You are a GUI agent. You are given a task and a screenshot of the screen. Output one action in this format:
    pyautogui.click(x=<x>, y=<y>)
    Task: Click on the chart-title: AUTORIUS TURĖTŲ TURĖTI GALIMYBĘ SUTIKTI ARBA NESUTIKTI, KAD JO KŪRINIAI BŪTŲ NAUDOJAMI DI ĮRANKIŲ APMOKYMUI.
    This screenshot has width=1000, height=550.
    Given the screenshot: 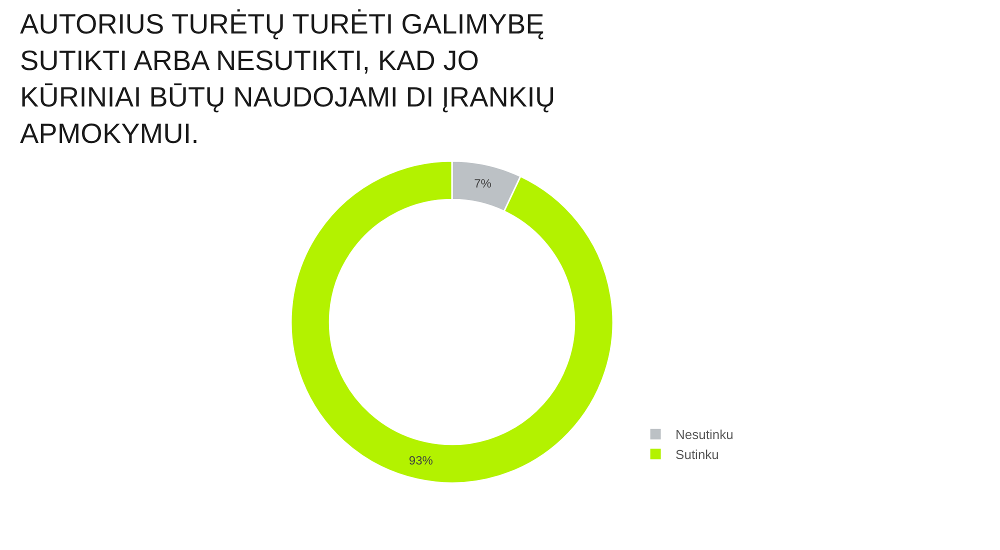 What is the action you would take?
    pyautogui.click(x=288, y=78)
    